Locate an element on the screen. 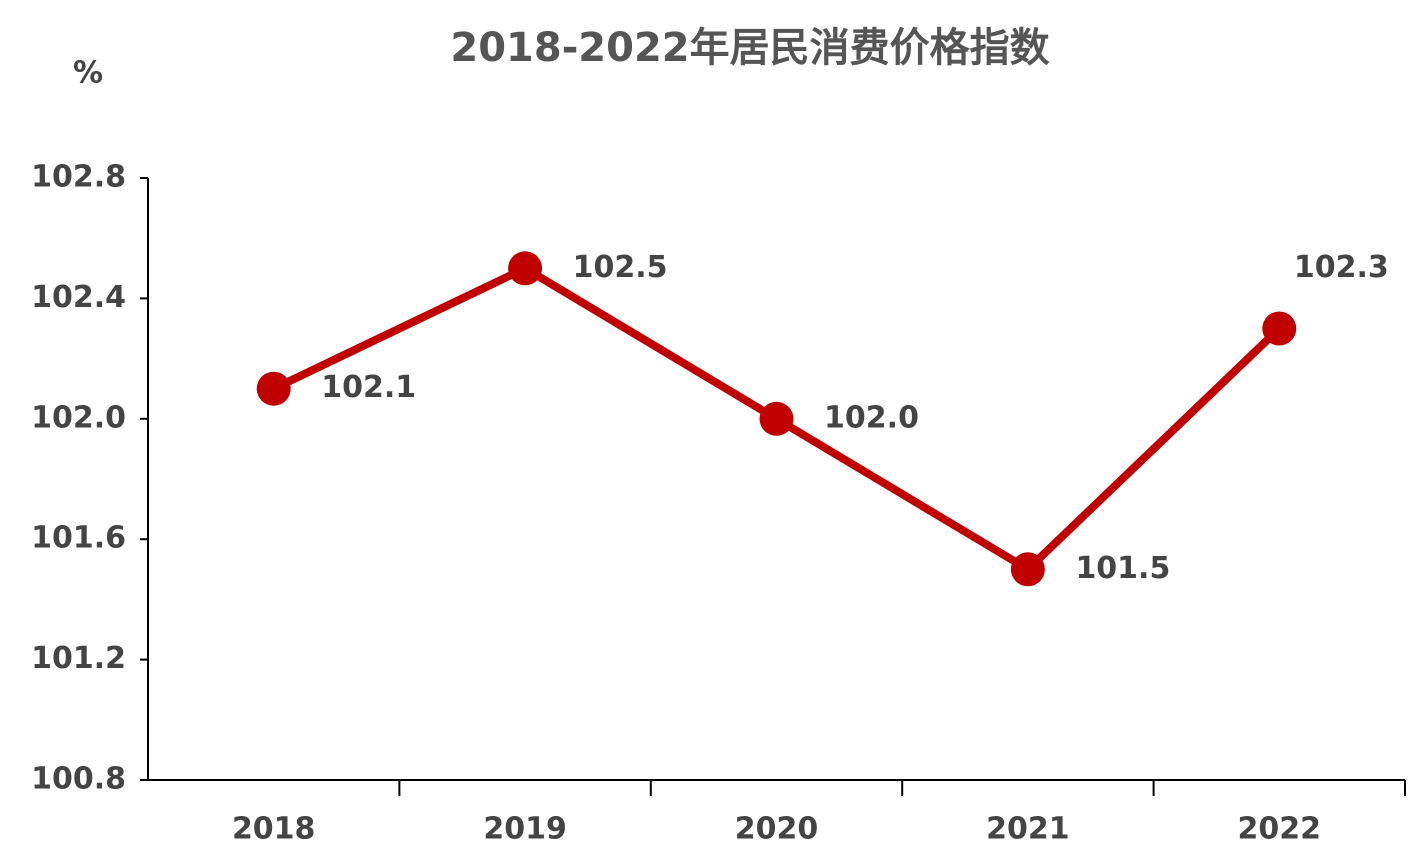 This screenshot has width=1410, height=864. data-label: 102.0 is located at coordinates (871, 417).